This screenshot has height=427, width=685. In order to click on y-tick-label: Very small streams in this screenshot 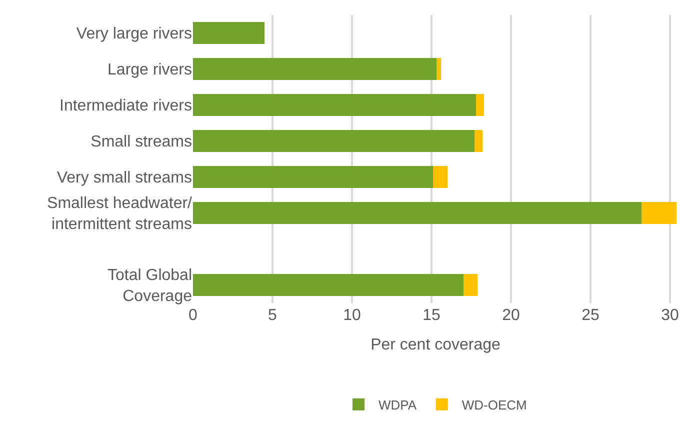, I will do `click(124, 178)`.